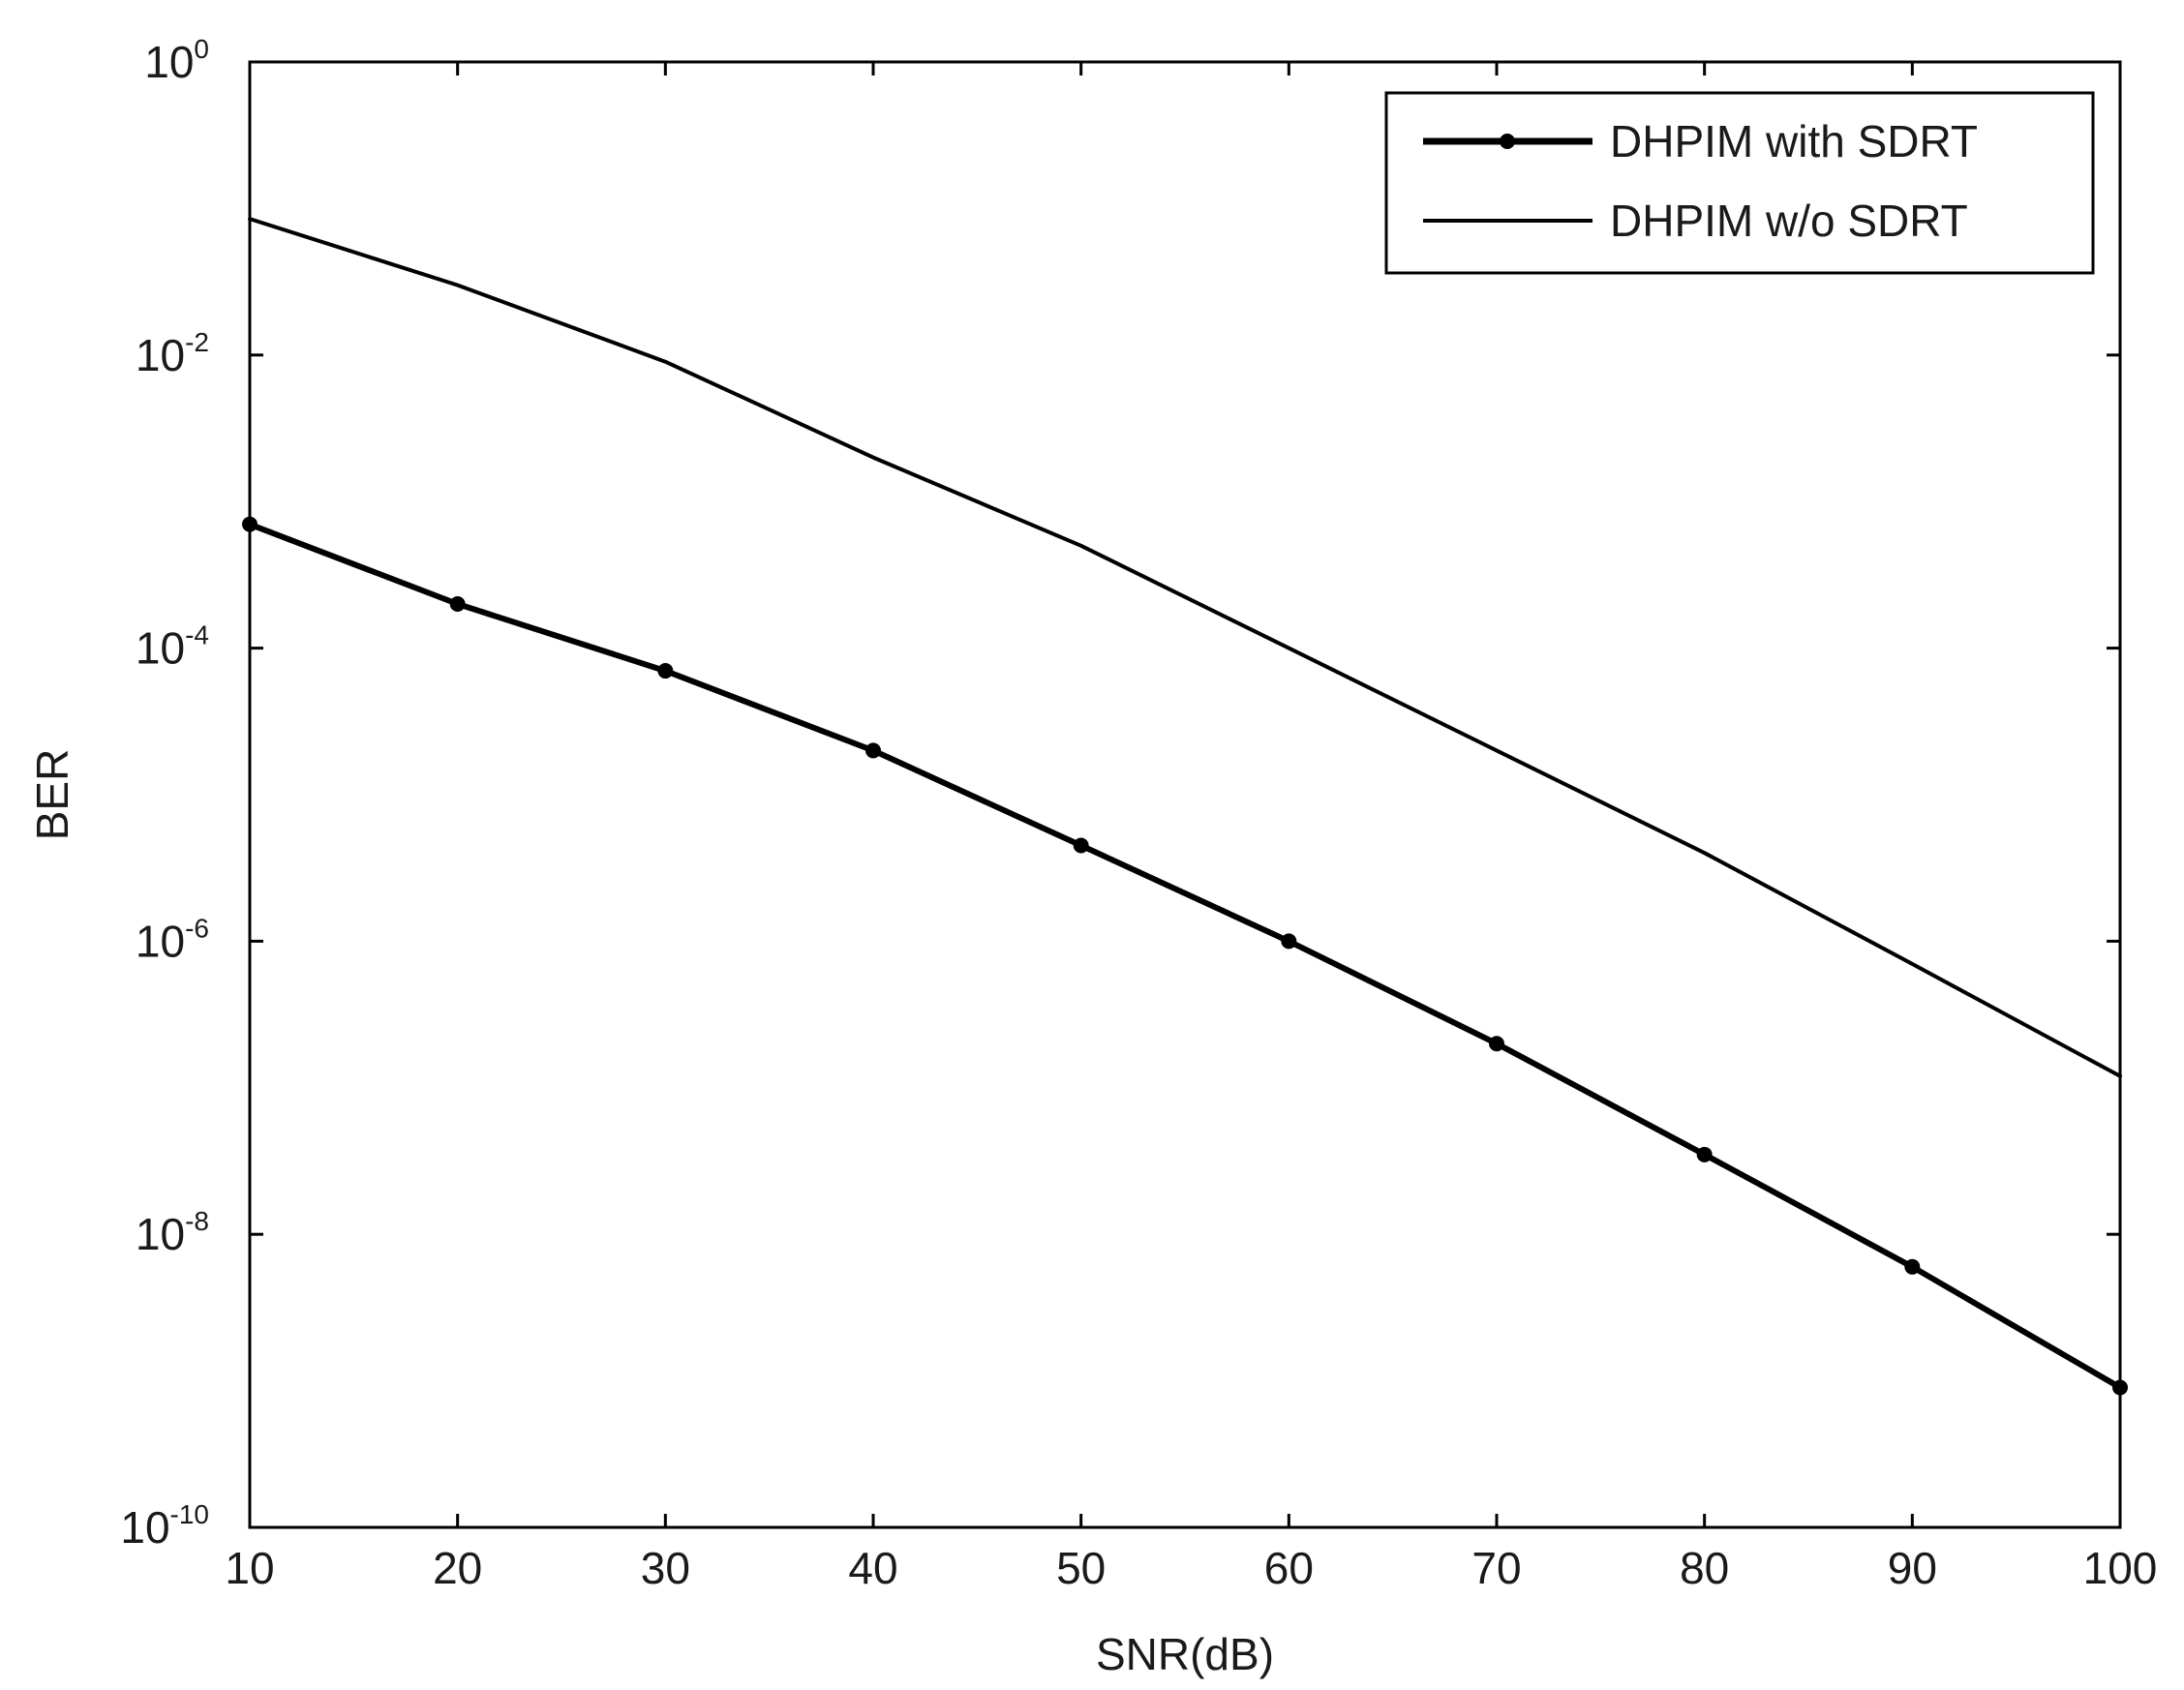 This screenshot has height=1690, width=2184. What do you see at coordinates (1289, 1568) in the screenshot?
I see `x-tick-label: 60` at bounding box center [1289, 1568].